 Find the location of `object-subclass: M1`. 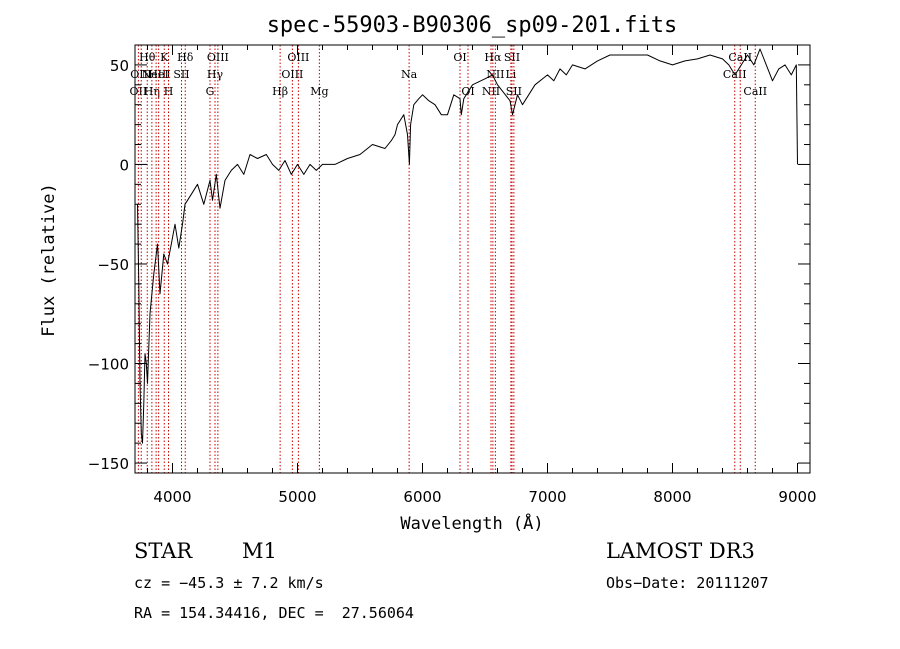

object-subclass: M1 is located at coordinates (259, 551).